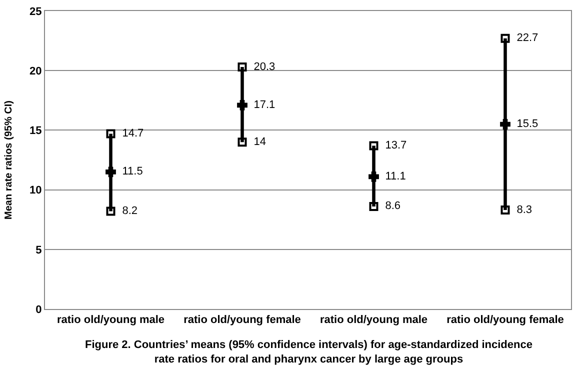 The image size is (579, 385). I want to click on bar, so click(505, 124).